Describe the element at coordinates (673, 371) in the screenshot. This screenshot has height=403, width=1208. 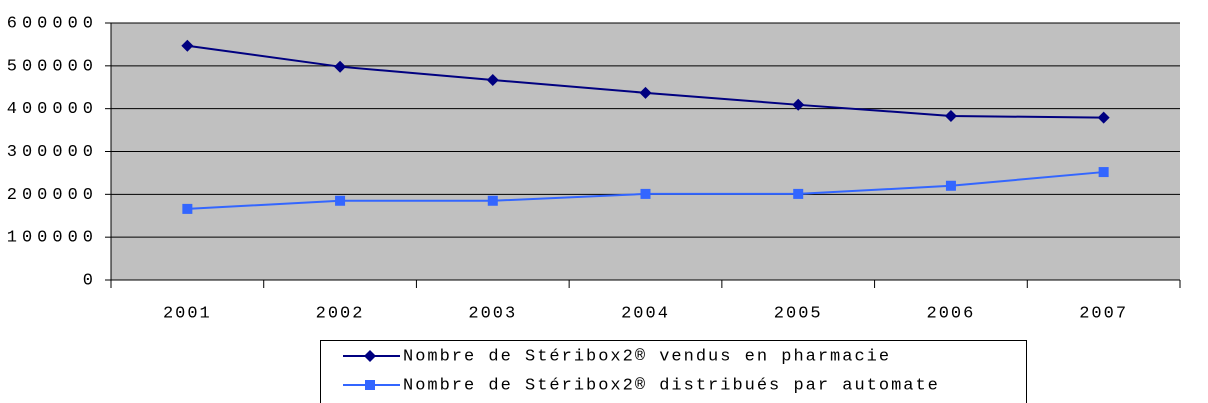
I see `legend-box` at that location.